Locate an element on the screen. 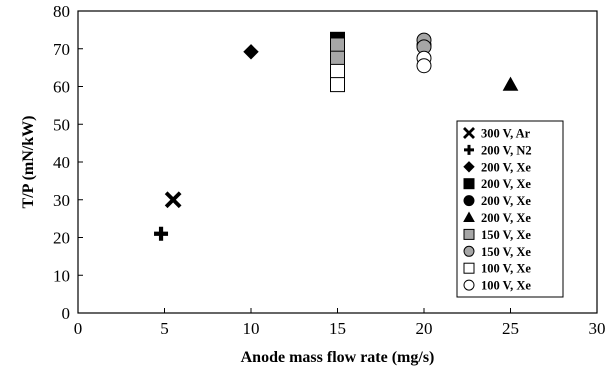 The width and height of the screenshot is (611, 370). x-tick-label: 25 is located at coordinates (510, 328).